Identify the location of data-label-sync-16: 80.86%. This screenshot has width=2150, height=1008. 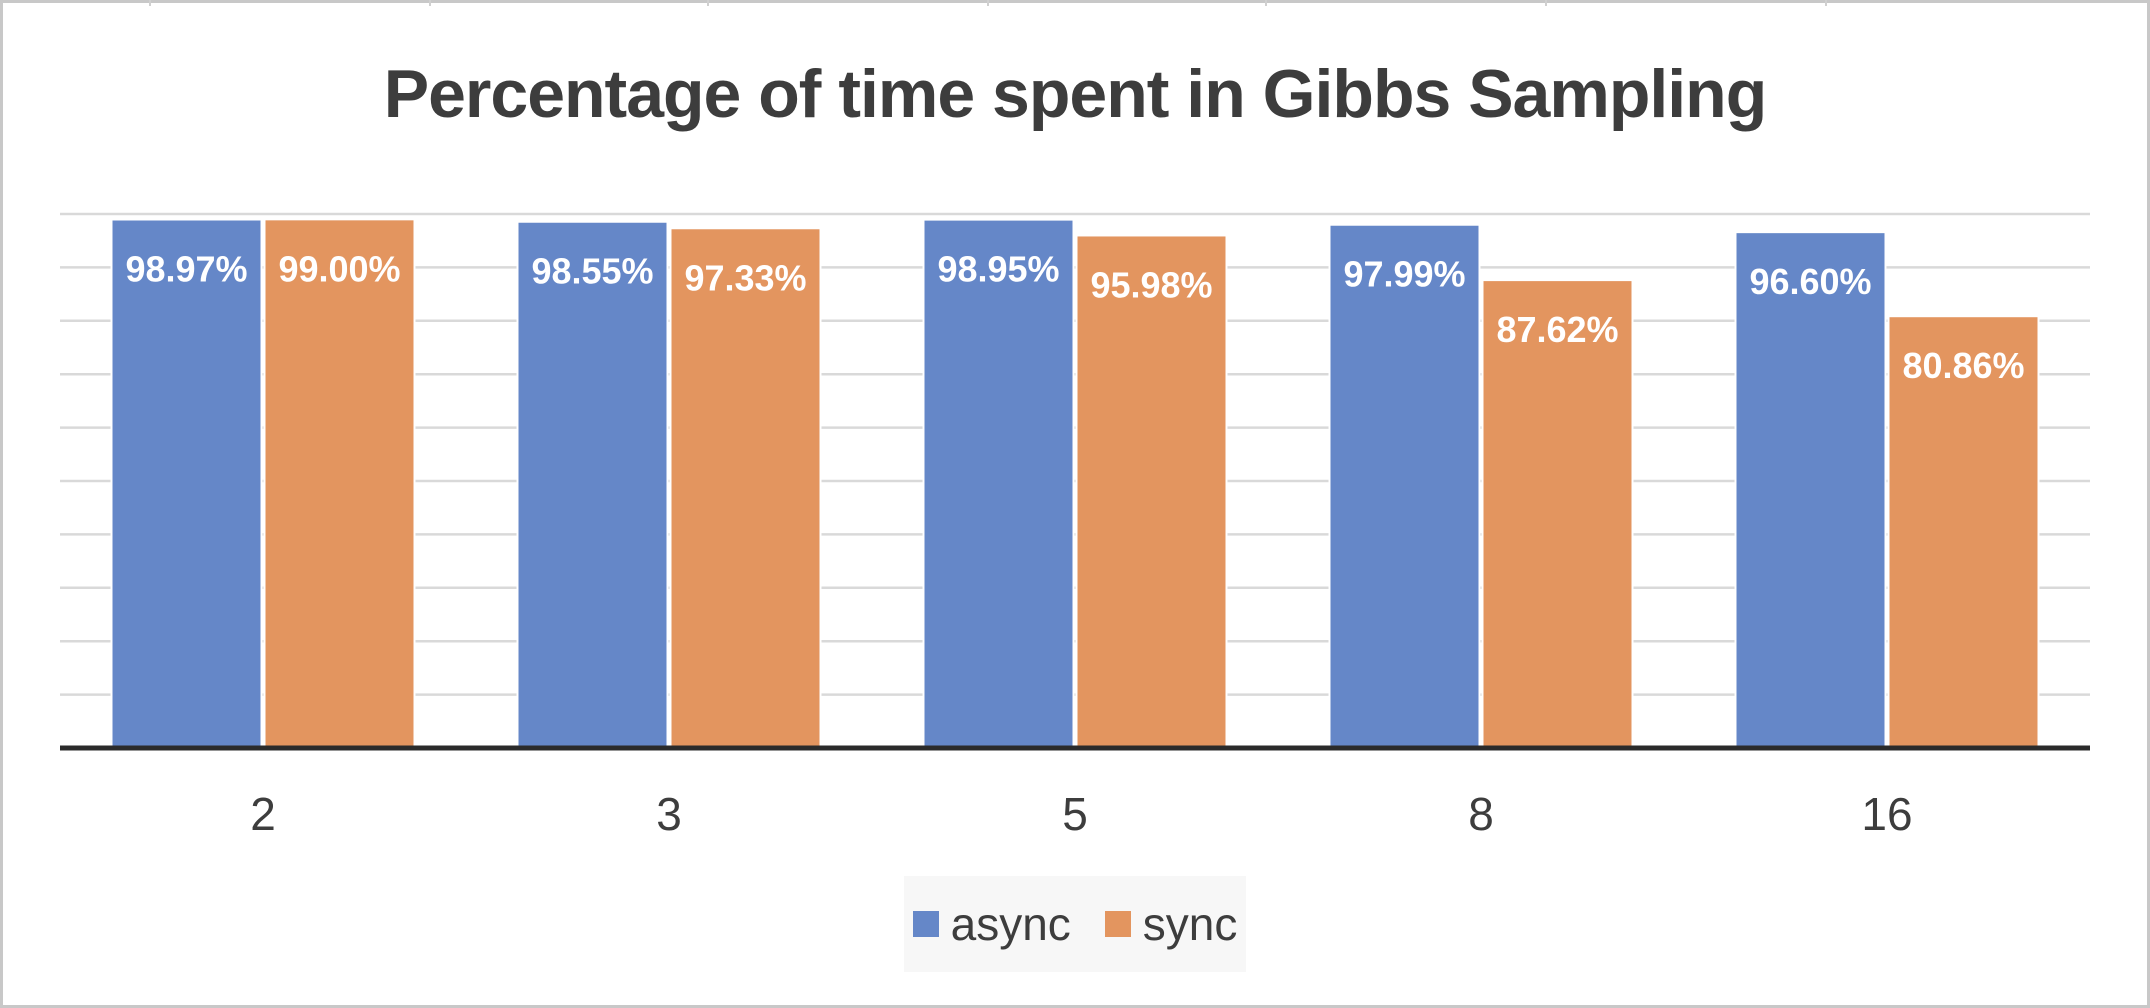
(1963, 365).